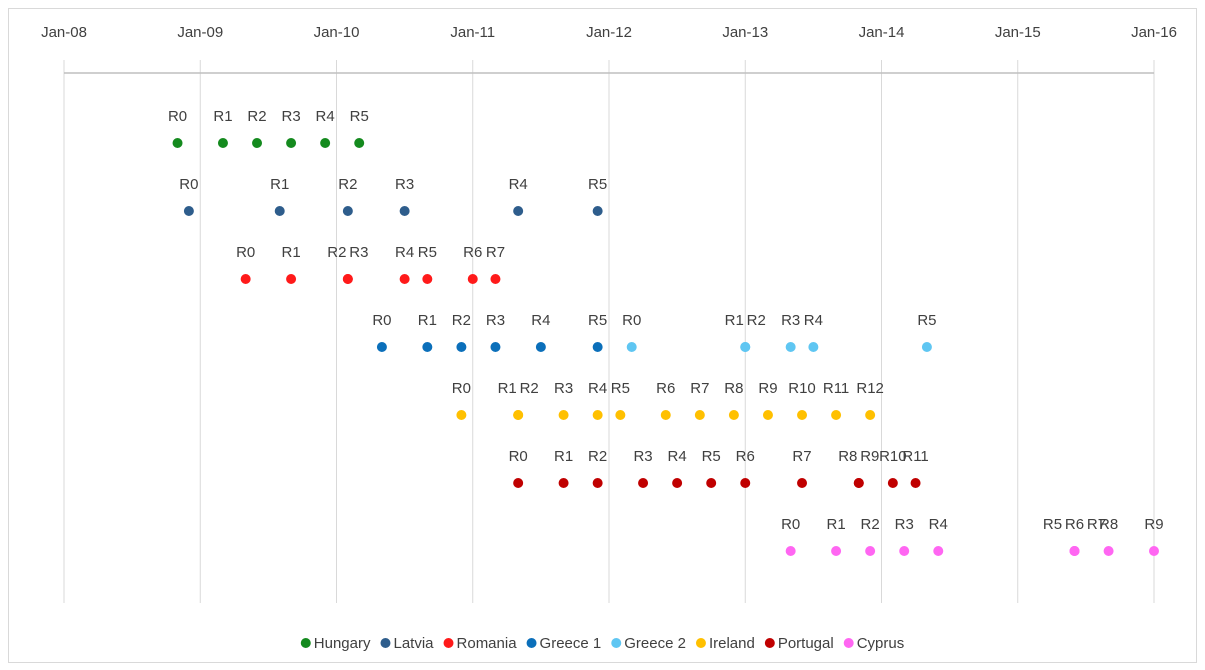 This screenshot has height=670, width=1205. Describe the element at coordinates (609, 32) in the screenshot. I see `x-tick-label: Jan-12` at that location.